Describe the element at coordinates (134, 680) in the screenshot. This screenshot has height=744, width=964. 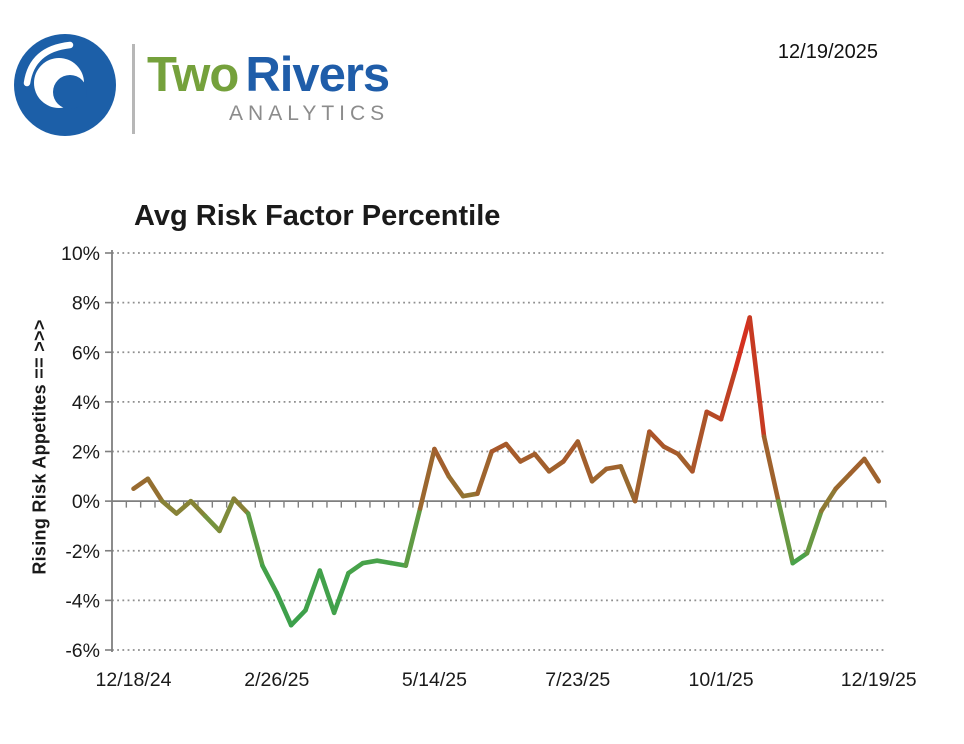
I see `x-tick-label: 12/18/24` at that location.